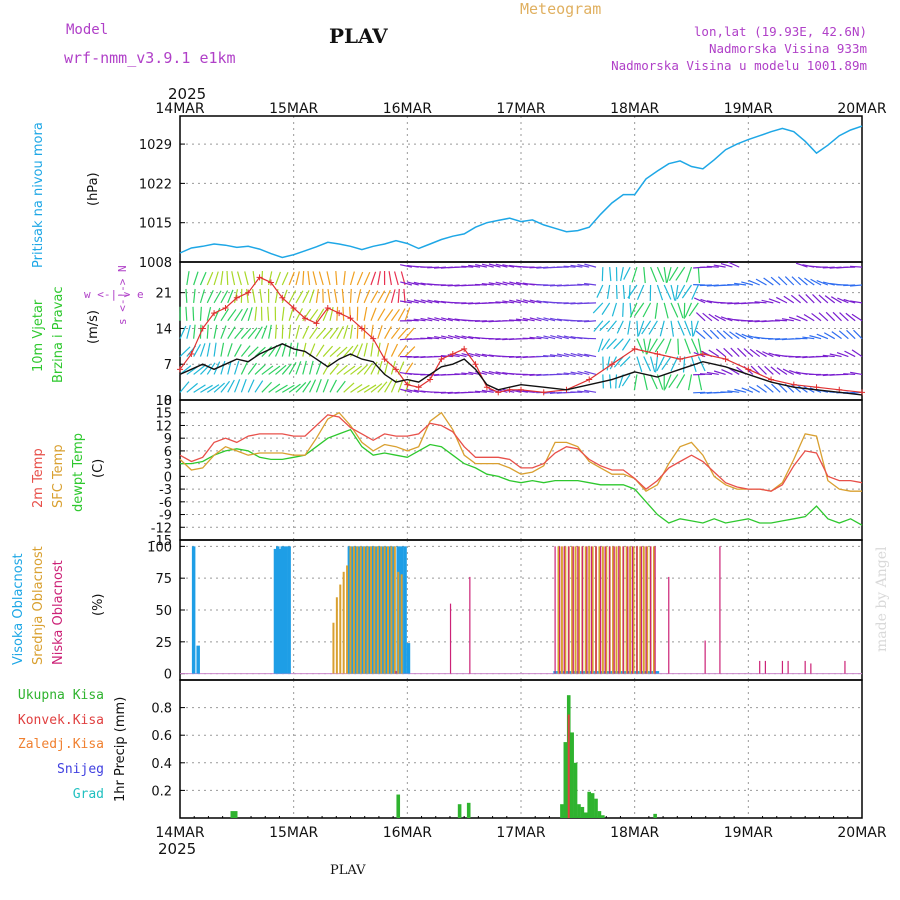 Image resolution: width=900 pixels, height=900 pixels. I want to click on y-tick-label: 100, so click(159, 547).